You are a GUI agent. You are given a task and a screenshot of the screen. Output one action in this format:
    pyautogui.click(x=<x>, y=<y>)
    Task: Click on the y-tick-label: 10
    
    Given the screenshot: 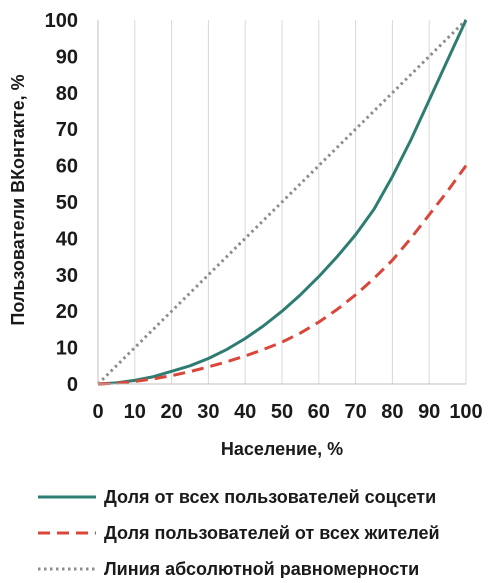 What is the action you would take?
    pyautogui.click(x=67, y=349)
    